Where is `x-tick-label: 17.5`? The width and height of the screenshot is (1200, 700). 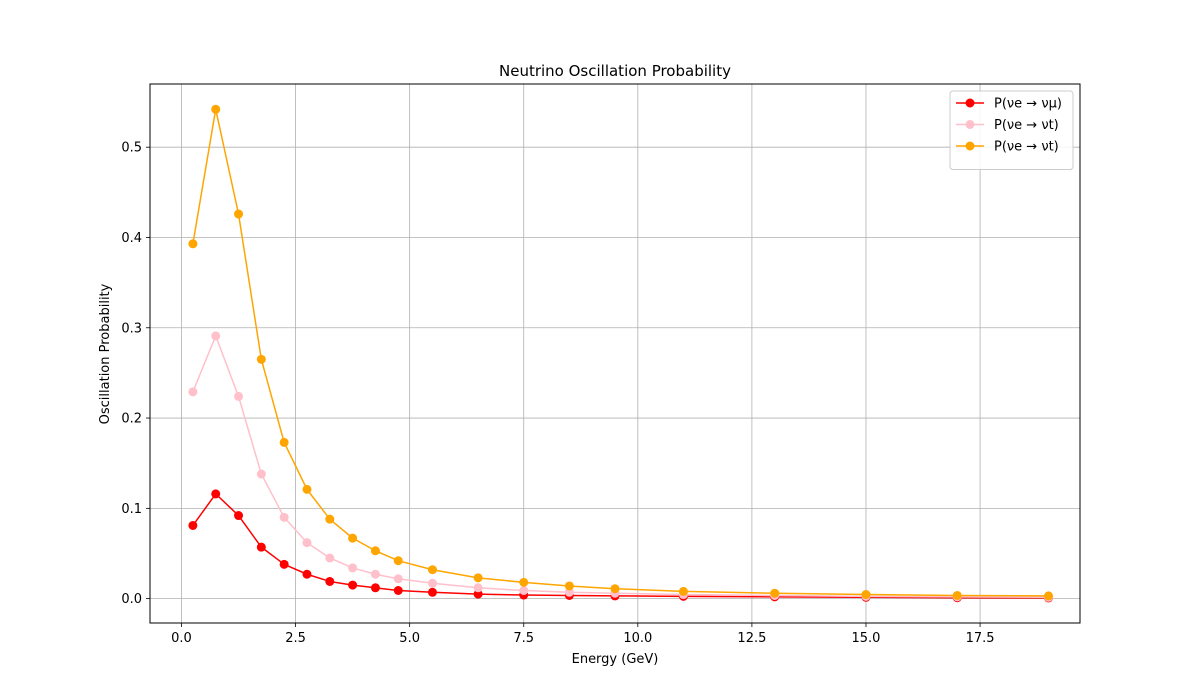 x-tick-label: 17.5 is located at coordinates (980, 638).